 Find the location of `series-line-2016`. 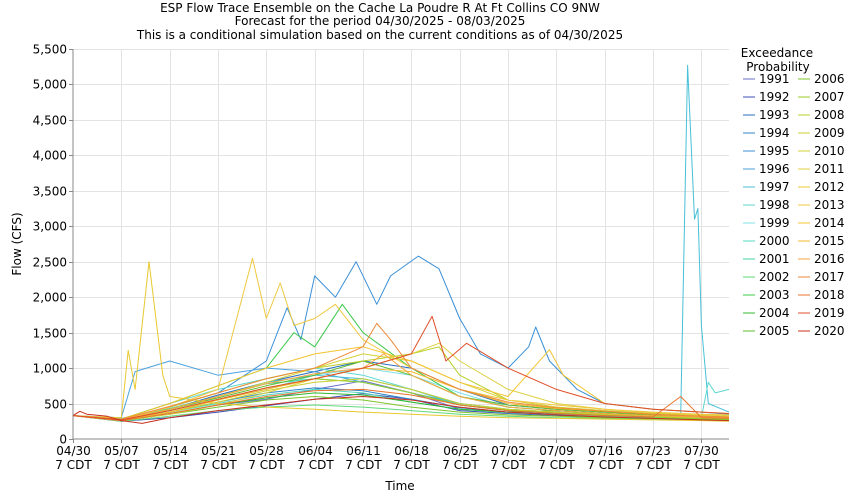

series-line-2016 is located at coordinates (401, 387).